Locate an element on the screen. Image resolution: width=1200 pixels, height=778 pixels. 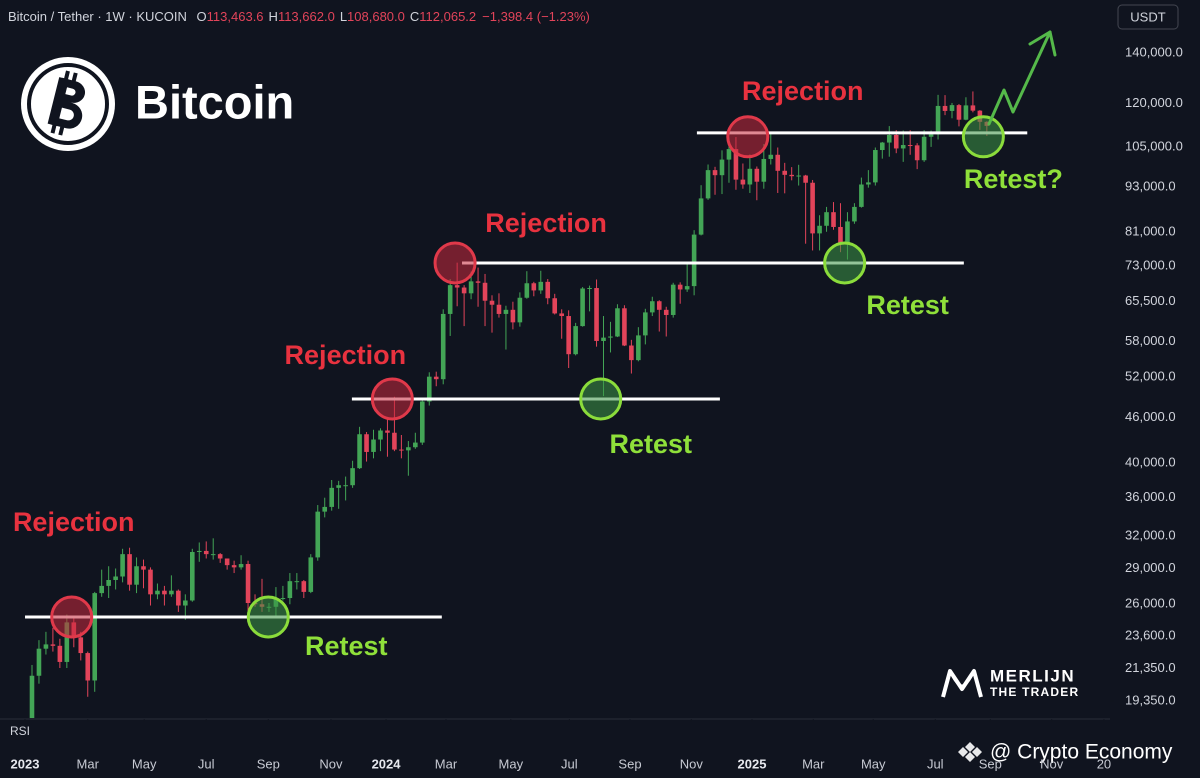
x-tick-label: Sep is located at coordinates (268, 763).